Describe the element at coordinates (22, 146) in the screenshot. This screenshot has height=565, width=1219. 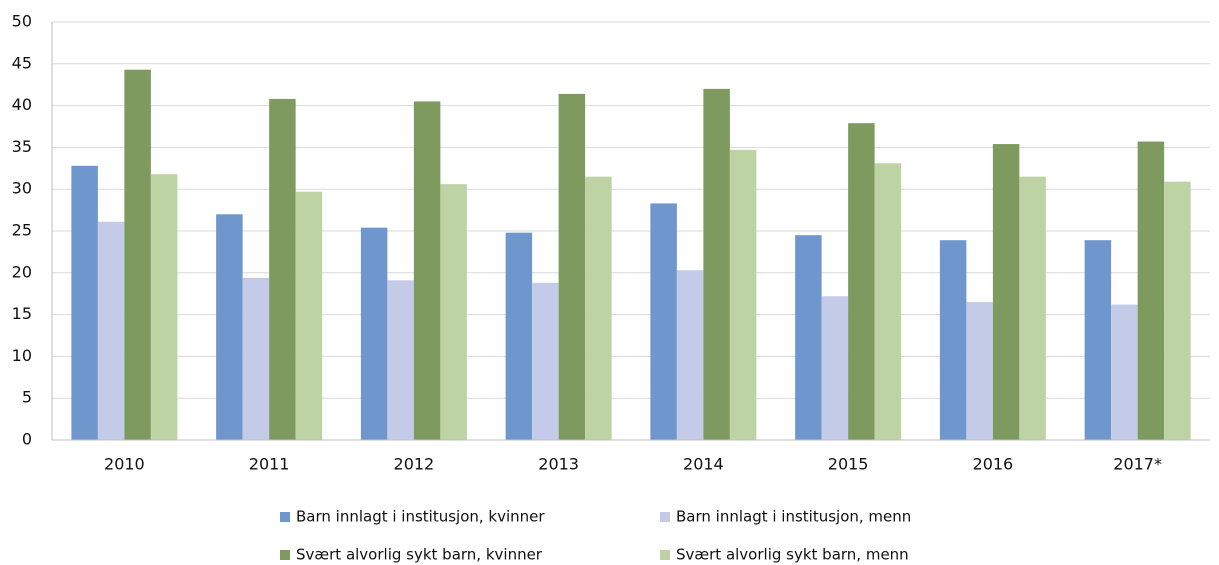
I see `y-tick-label: 35` at that location.